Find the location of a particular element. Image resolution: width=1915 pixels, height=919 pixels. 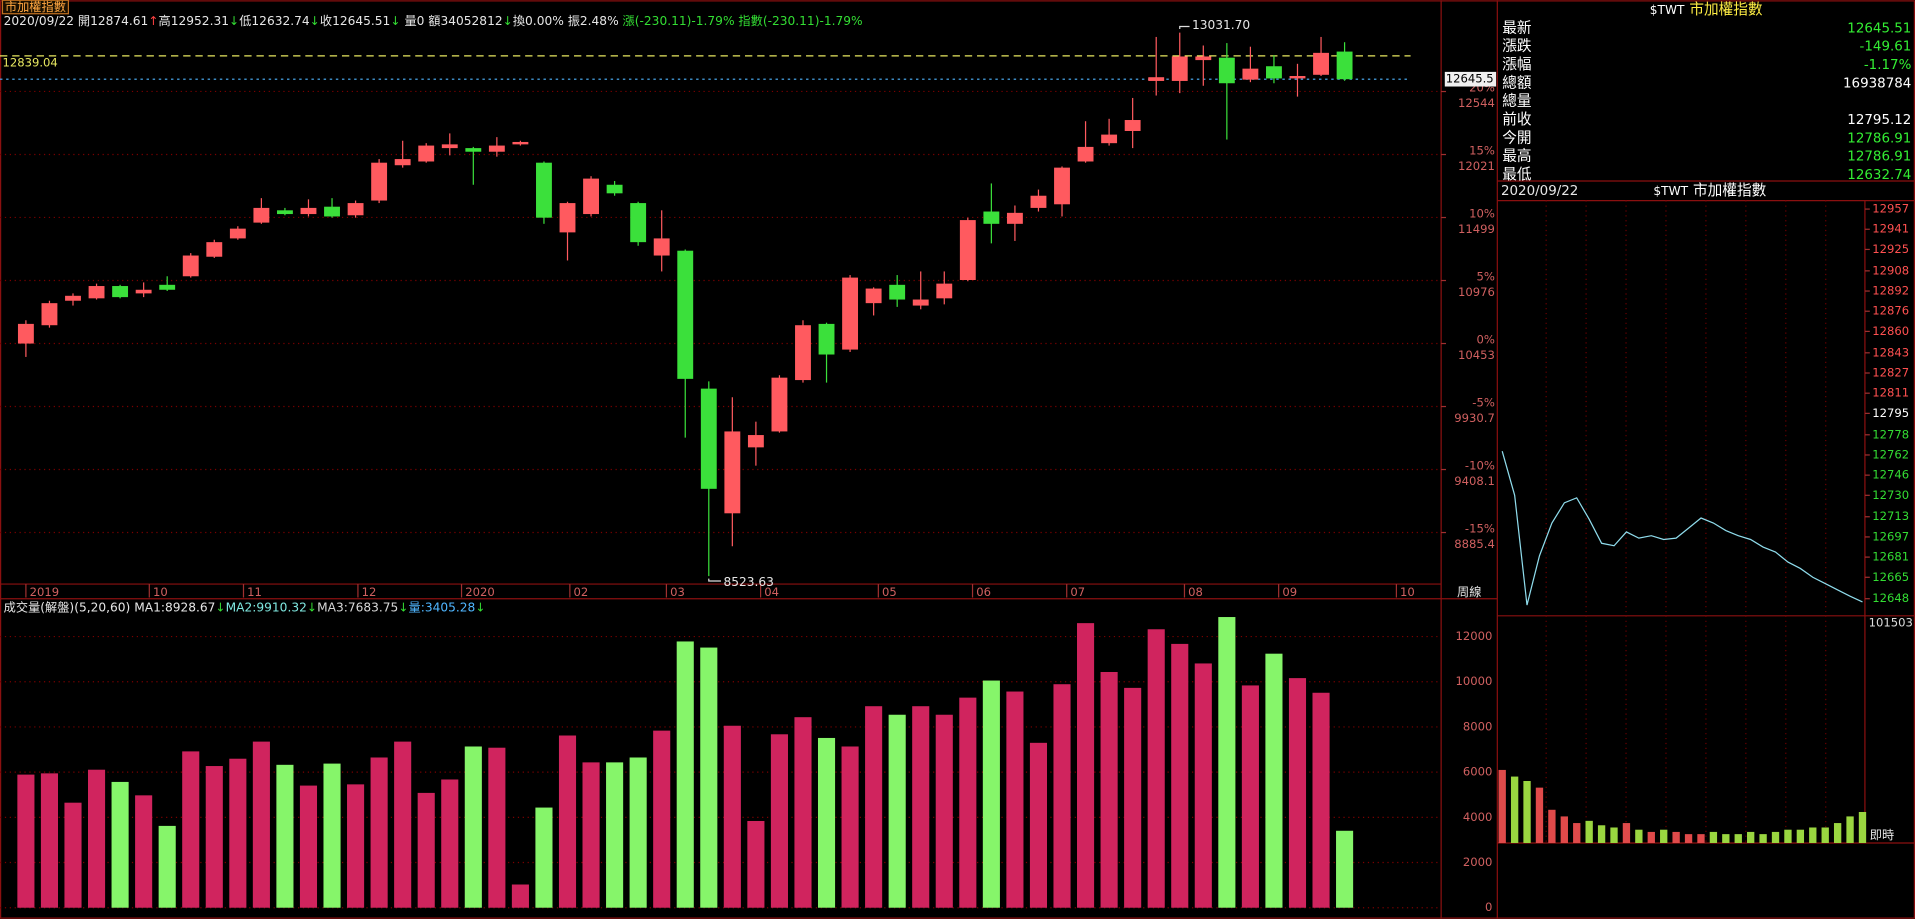

y-tick-label: 12681 is located at coordinates (1890, 557).